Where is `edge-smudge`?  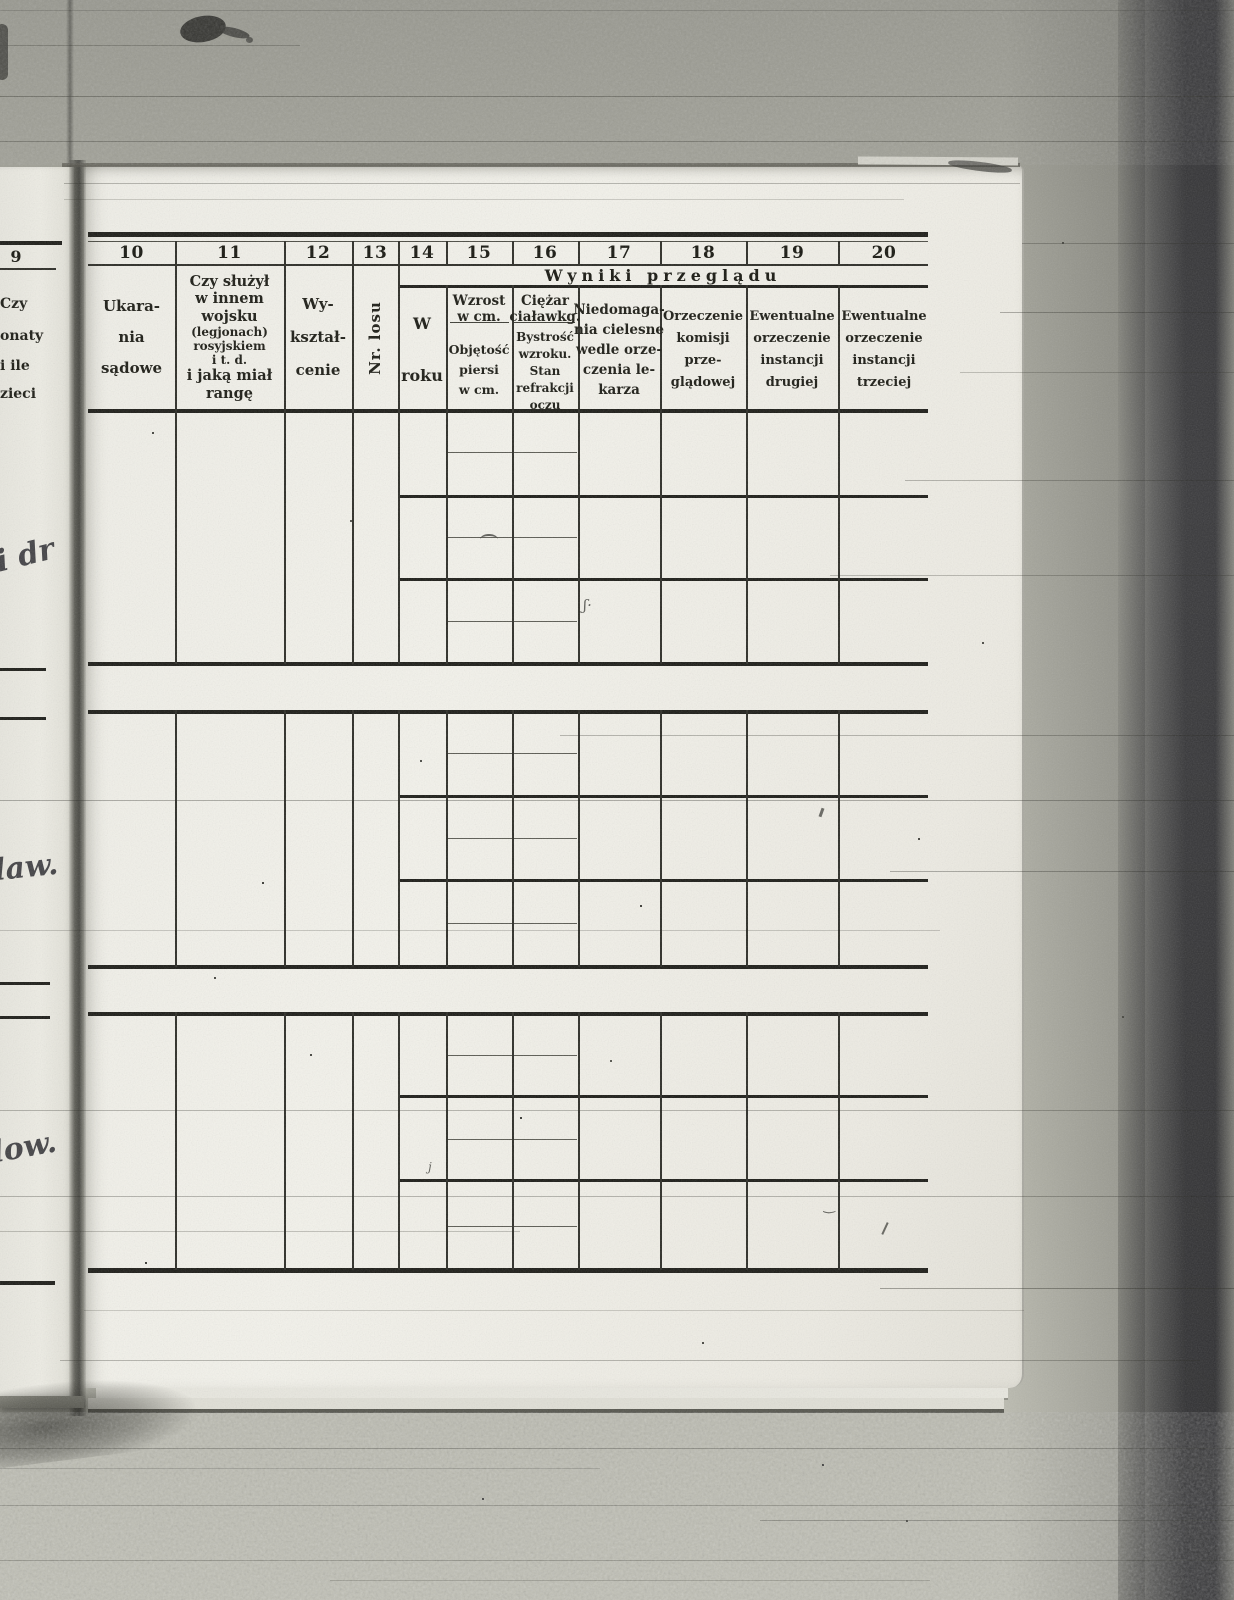 edge-smudge is located at coordinates (4, 52).